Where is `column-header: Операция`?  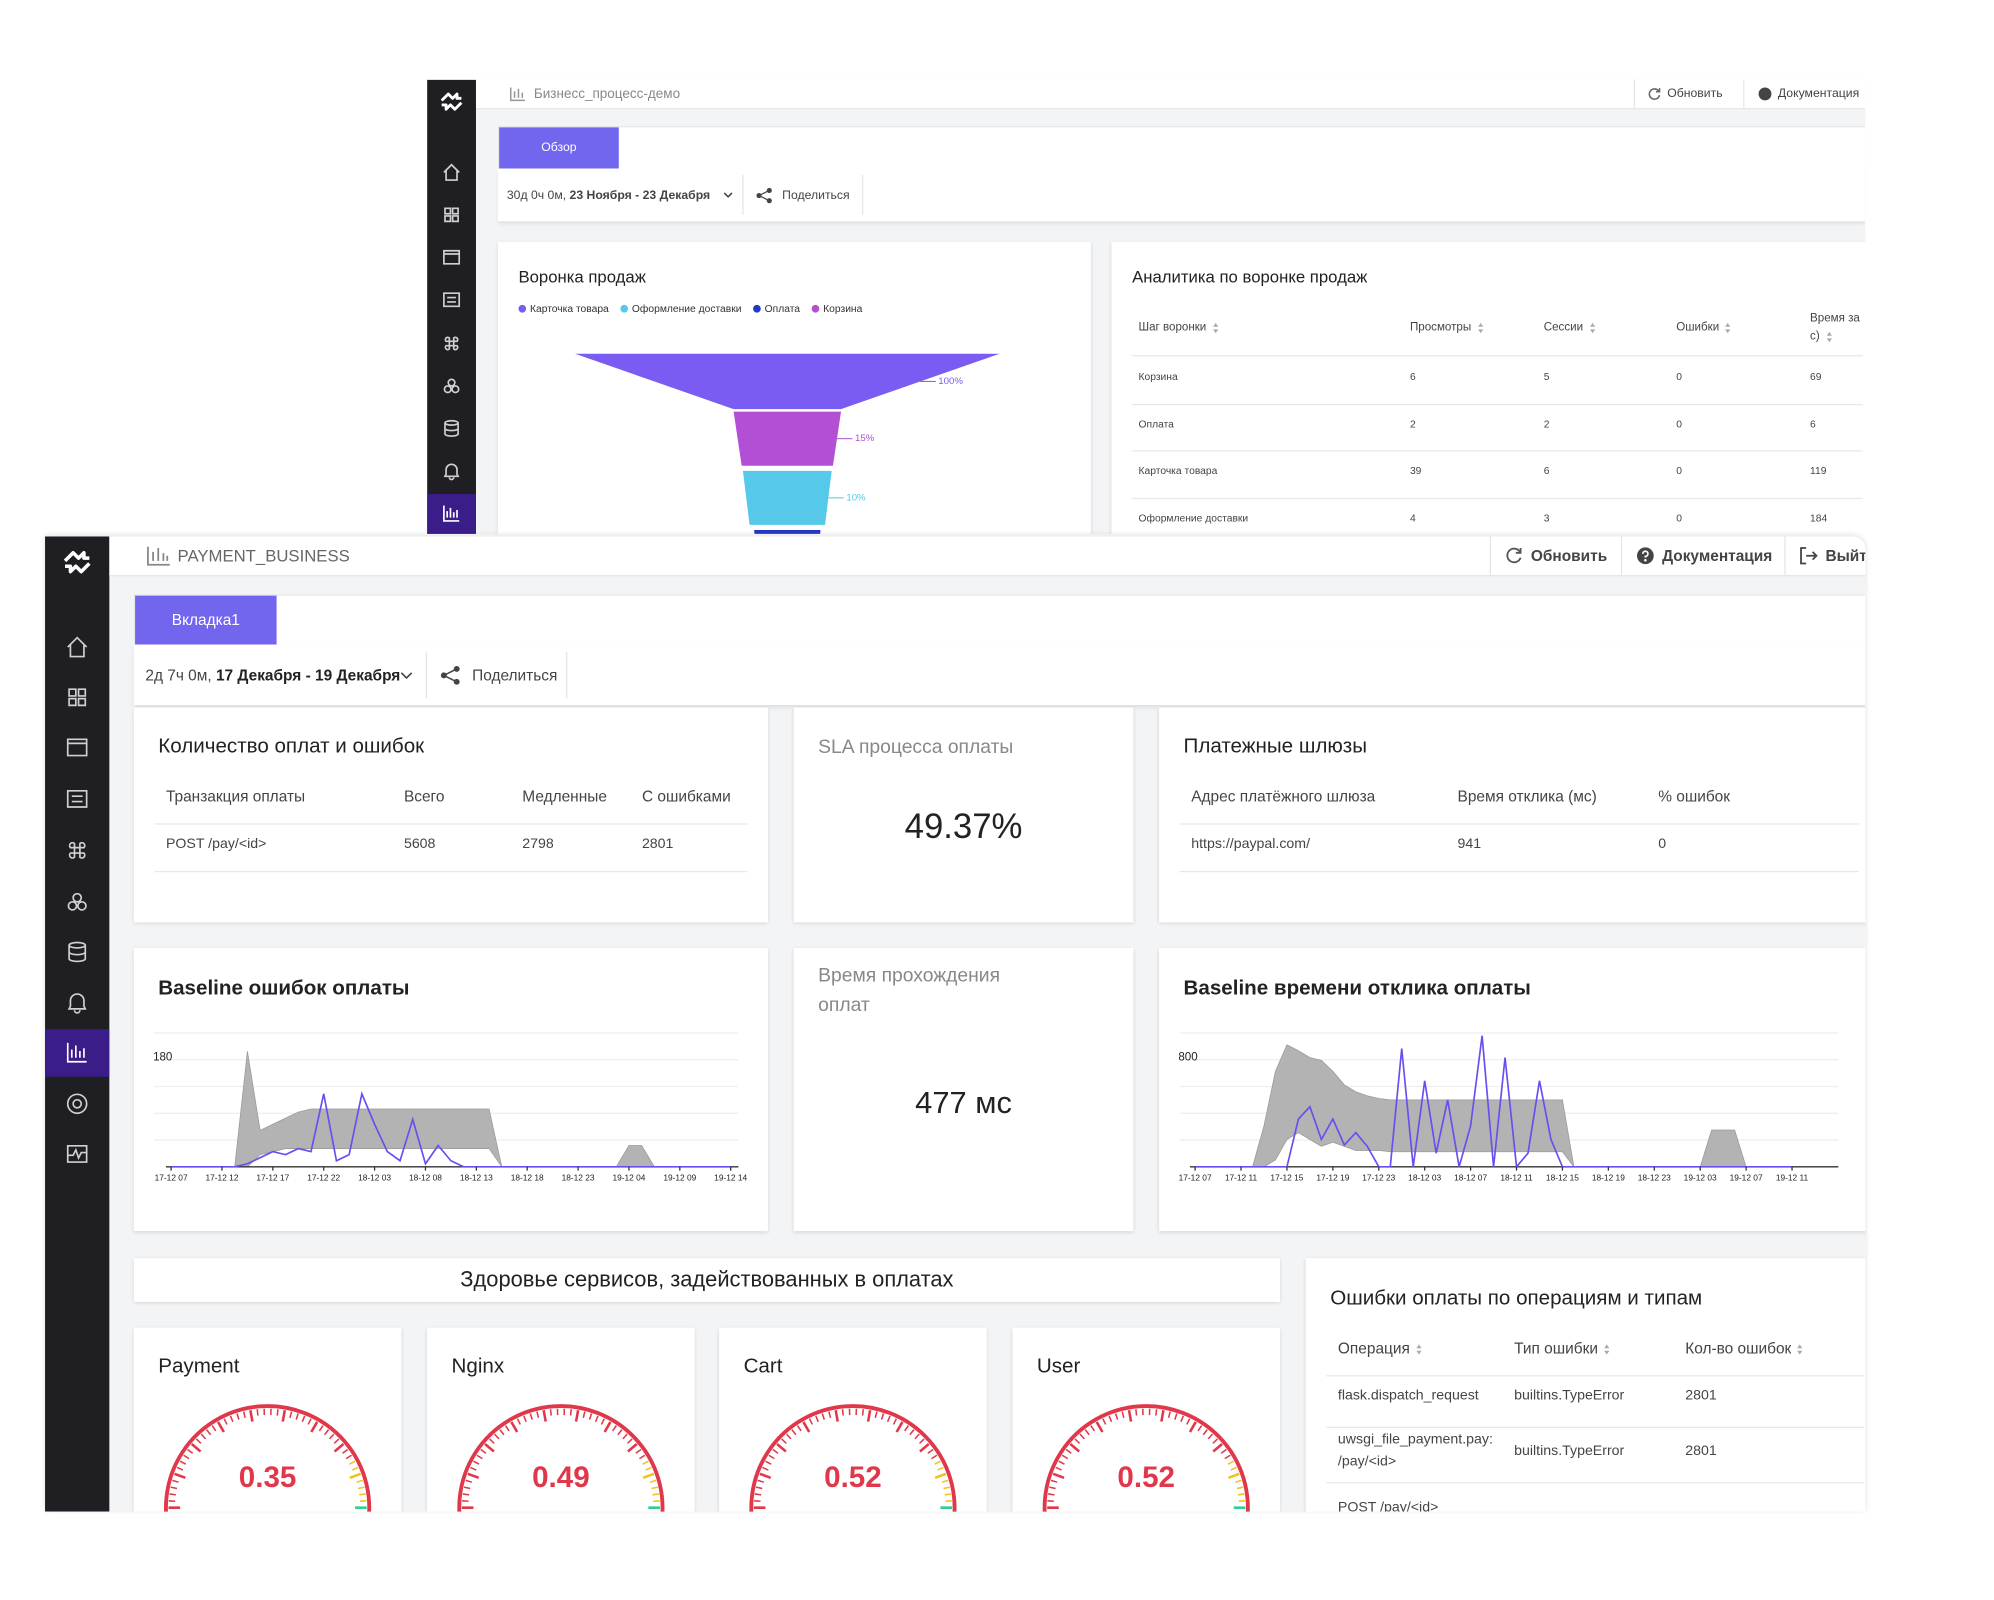
column-header: Операция is located at coordinates (1380, 1348).